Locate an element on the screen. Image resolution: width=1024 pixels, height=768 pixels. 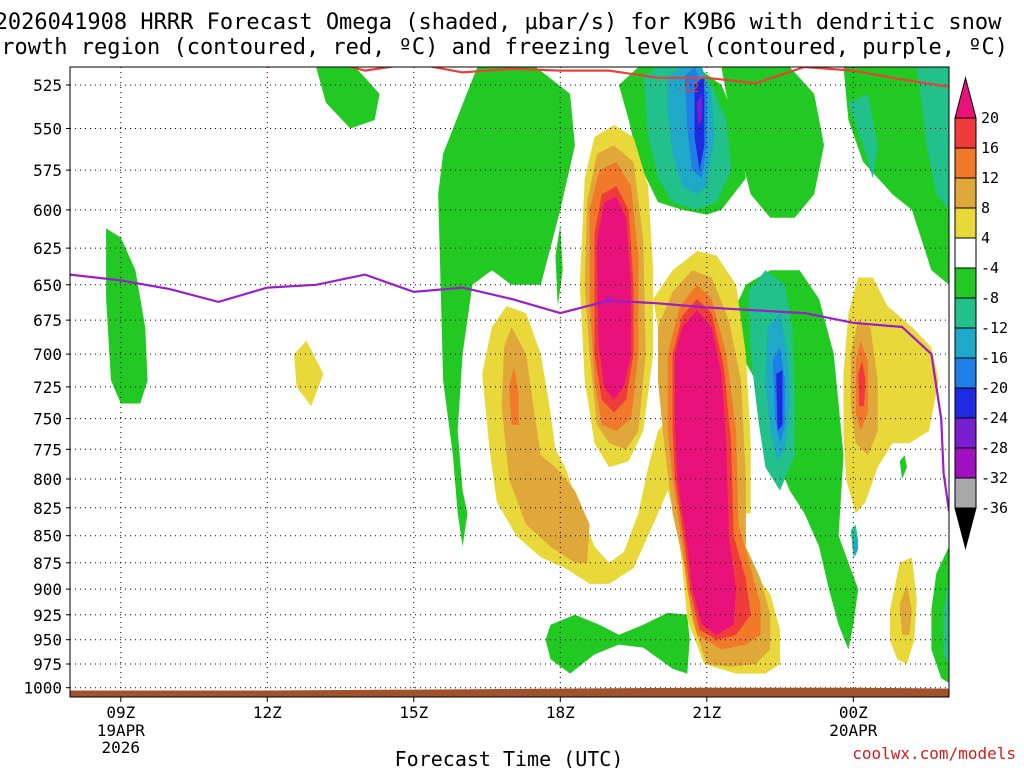
ytick-label-850: 850 is located at coordinates (47, 536).